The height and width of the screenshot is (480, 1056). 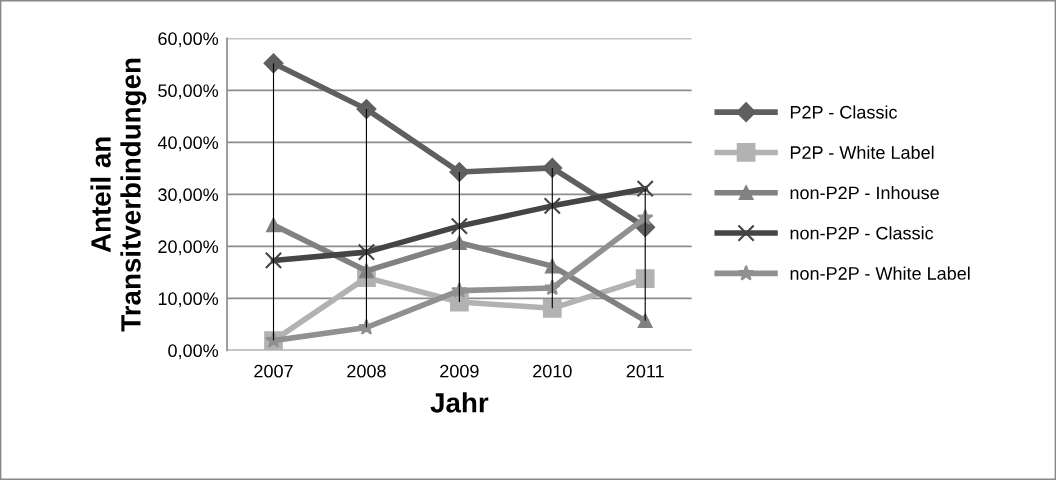 I want to click on legend-label: P2P - White Label, so click(x=862, y=152).